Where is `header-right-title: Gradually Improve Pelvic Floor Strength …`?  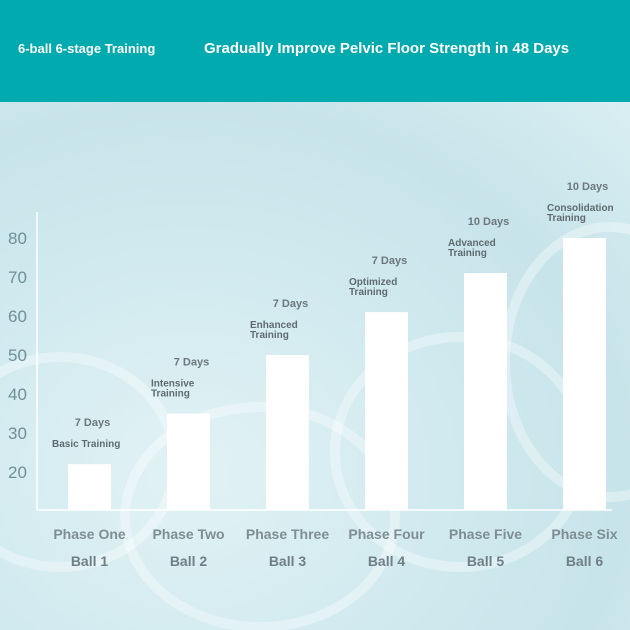
header-right-title: Gradually Improve Pelvic Floor Strength … is located at coordinates (387, 48).